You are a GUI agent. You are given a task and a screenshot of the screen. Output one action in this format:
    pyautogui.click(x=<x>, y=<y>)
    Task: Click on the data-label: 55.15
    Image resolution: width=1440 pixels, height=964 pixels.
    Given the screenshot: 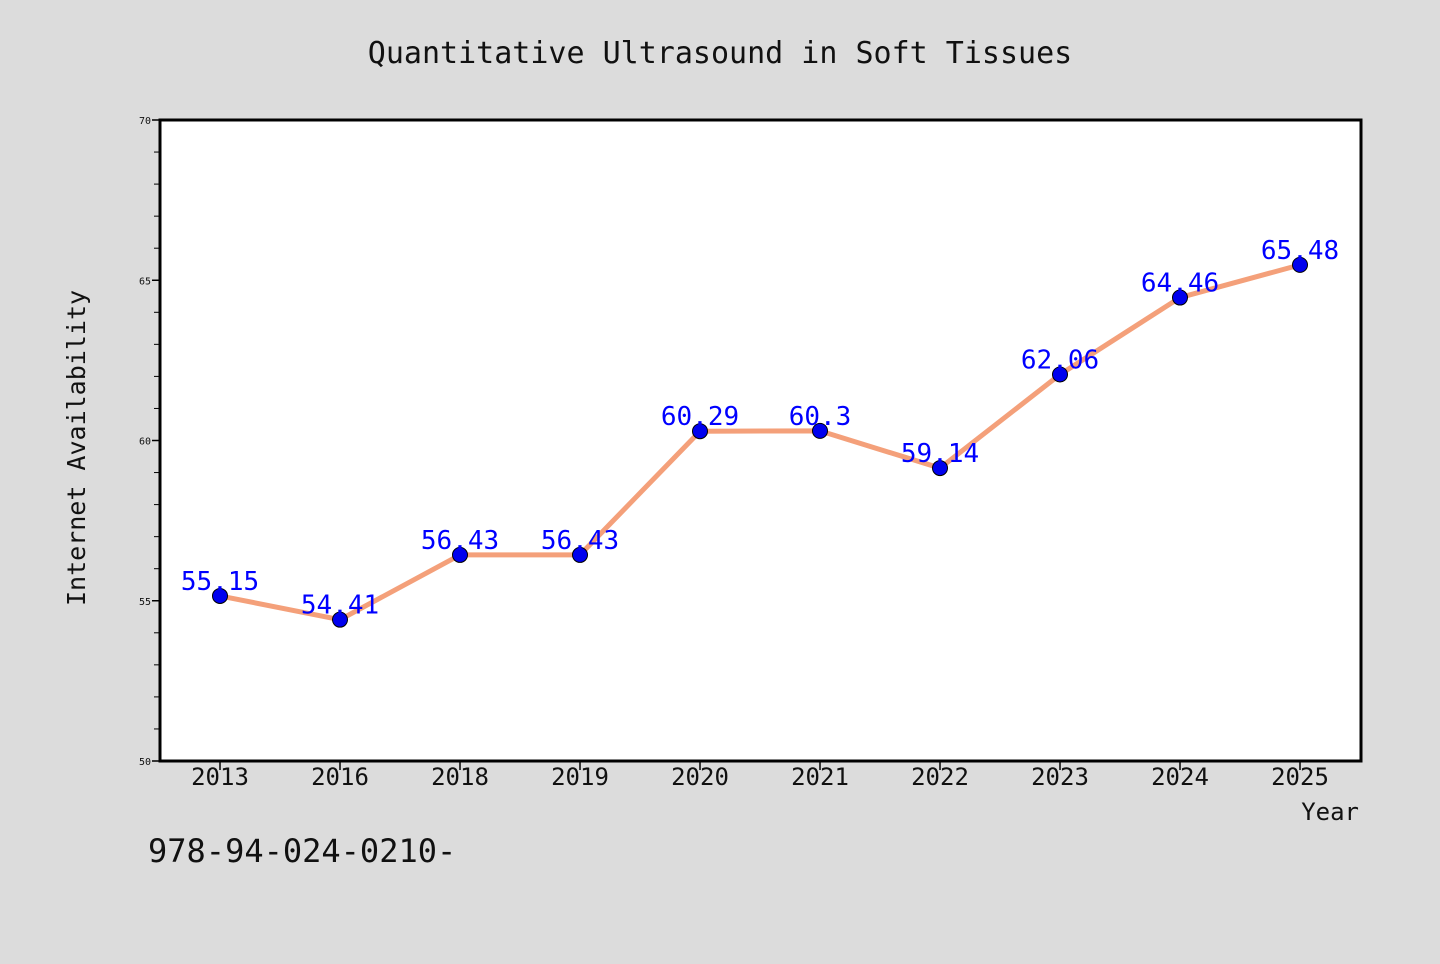 What is the action you would take?
    pyautogui.click(x=220, y=582)
    